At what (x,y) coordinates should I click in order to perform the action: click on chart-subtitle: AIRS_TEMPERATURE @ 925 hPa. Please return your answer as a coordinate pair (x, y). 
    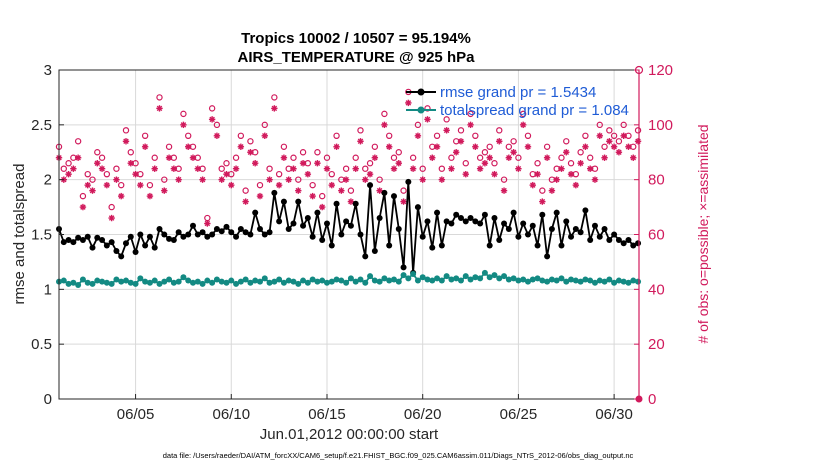
    Looking at the image, I should click on (357, 57).